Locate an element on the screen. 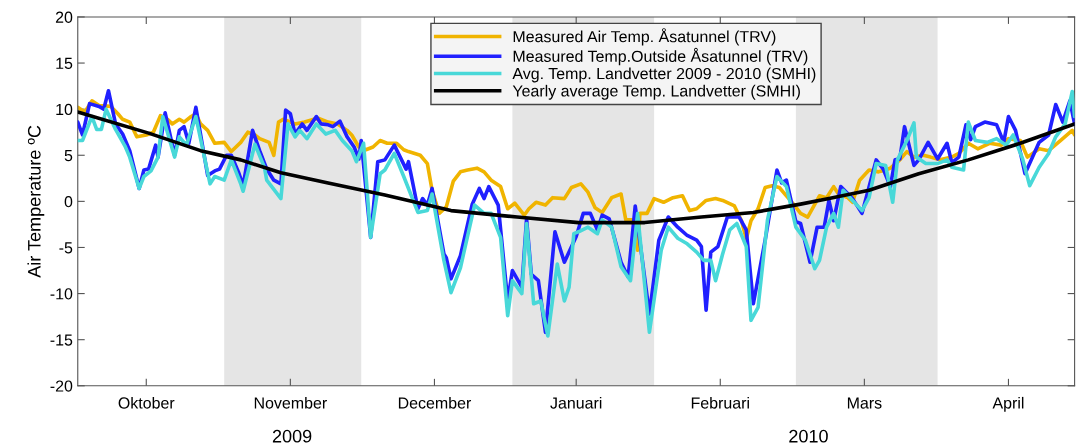 This screenshot has height=446, width=1080. text: 2009 is located at coordinates (292, 436).